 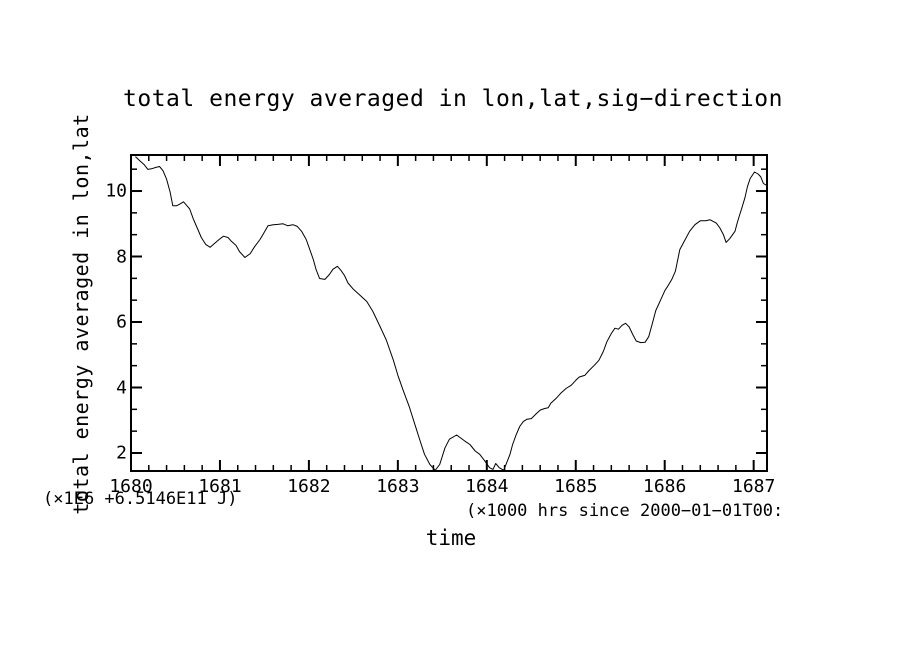 What do you see at coordinates (754, 486) in the screenshot?
I see `x-tick-label: 1687` at bounding box center [754, 486].